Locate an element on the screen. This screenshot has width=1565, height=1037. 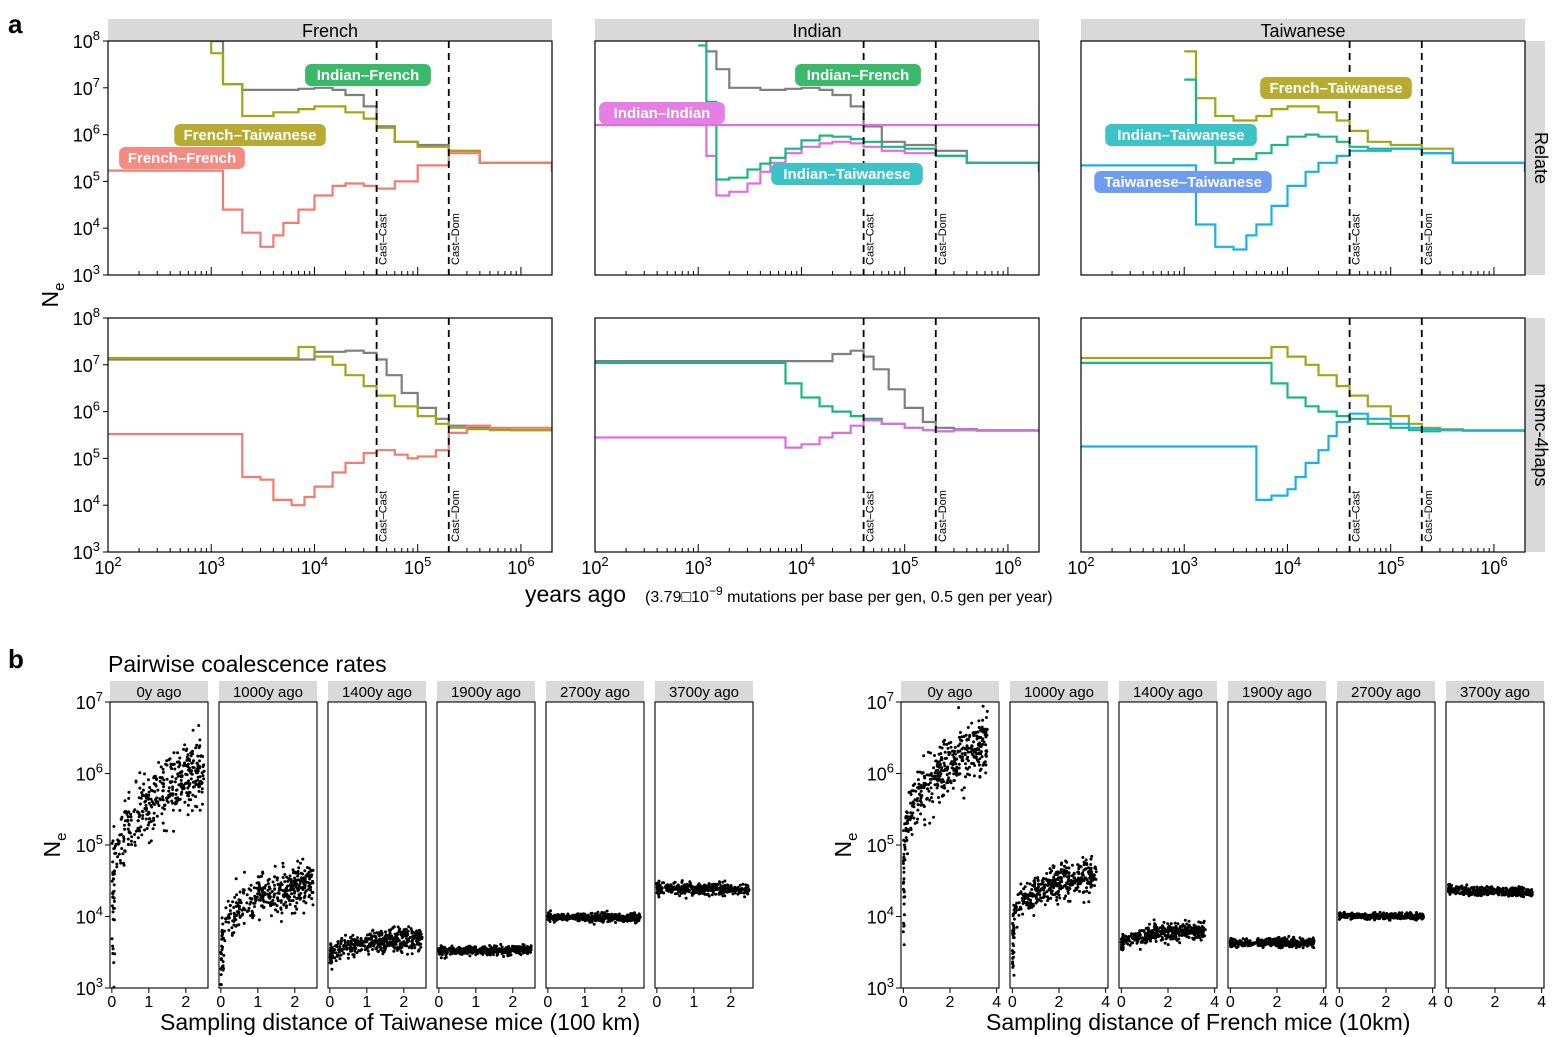
x-tick-label: 1 is located at coordinates (257, 1002).